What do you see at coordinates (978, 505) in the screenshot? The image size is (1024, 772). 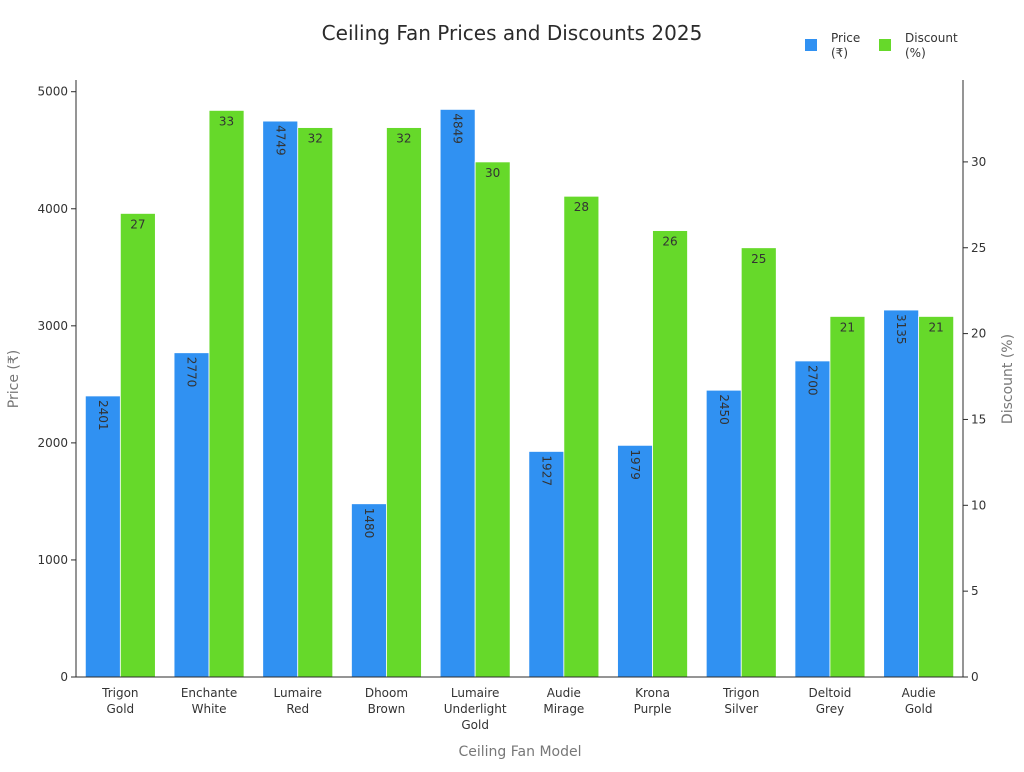 I see `y-right-tick-label: 10` at bounding box center [978, 505].